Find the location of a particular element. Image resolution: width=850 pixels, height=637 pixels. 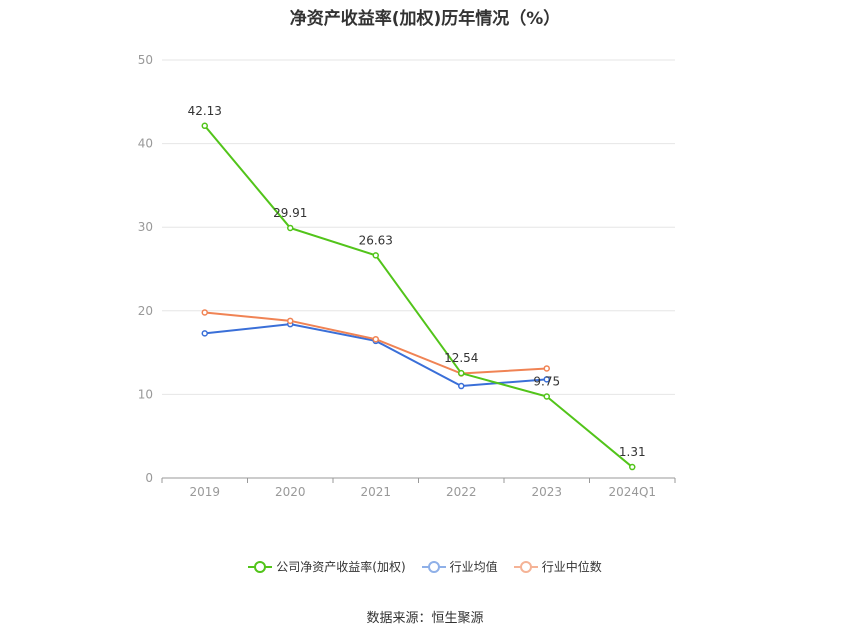

x-tick-label: 2023 is located at coordinates (546, 492).